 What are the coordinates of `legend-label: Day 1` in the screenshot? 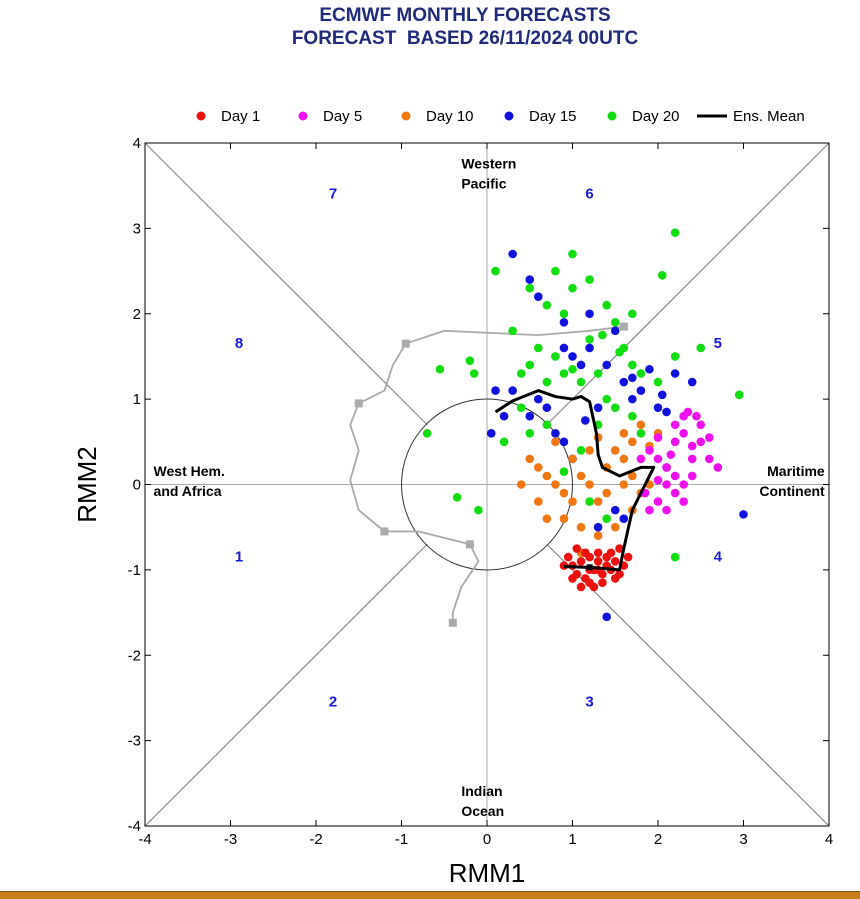 It's located at (240, 116).